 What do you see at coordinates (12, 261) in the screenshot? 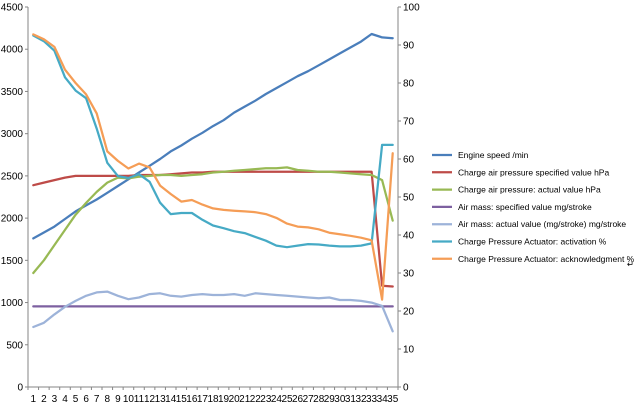
I see `left-tick-label: 1500` at bounding box center [12, 261].